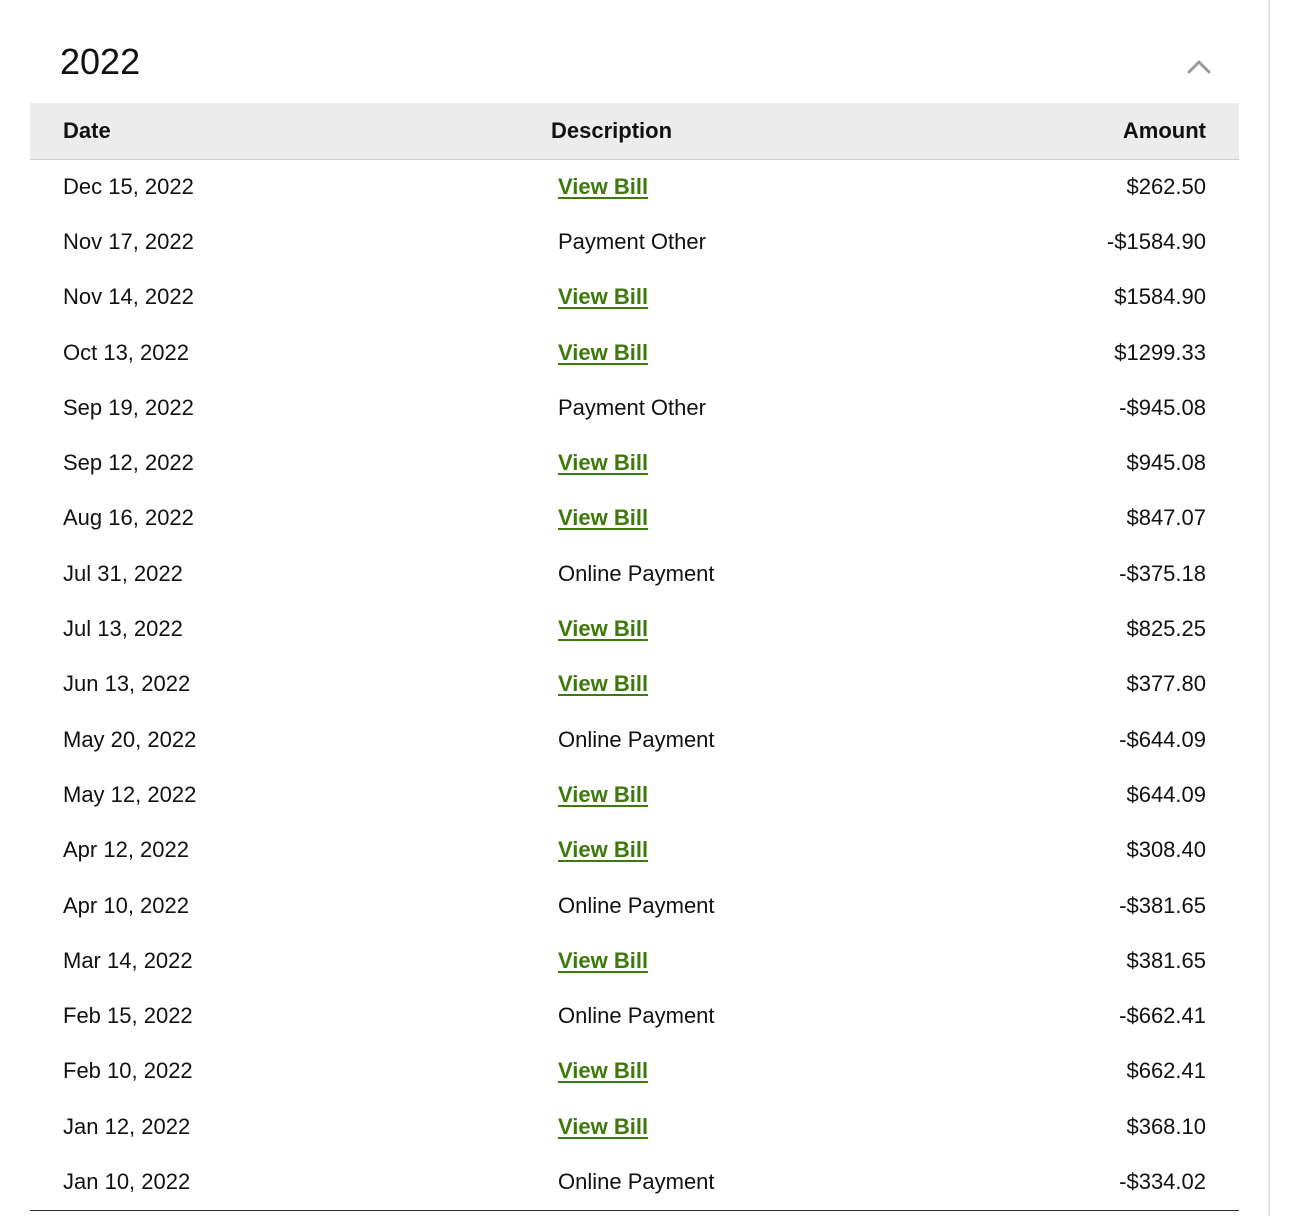  What do you see at coordinates (1166, 794) in the screenshot?
I see `amount-cell: $644.09` at bounding box center [1166, 794].